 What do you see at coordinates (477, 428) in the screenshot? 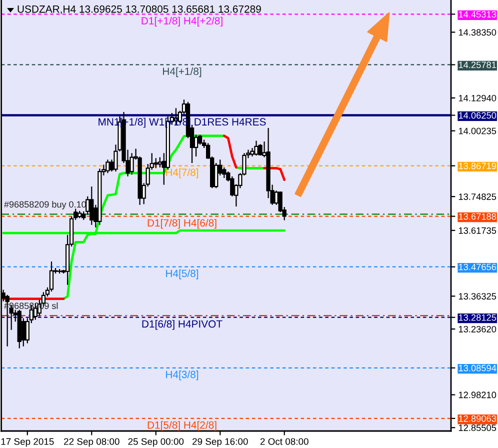
I see `y-tick-label: 12.85505` at bounding box center [477, 428].